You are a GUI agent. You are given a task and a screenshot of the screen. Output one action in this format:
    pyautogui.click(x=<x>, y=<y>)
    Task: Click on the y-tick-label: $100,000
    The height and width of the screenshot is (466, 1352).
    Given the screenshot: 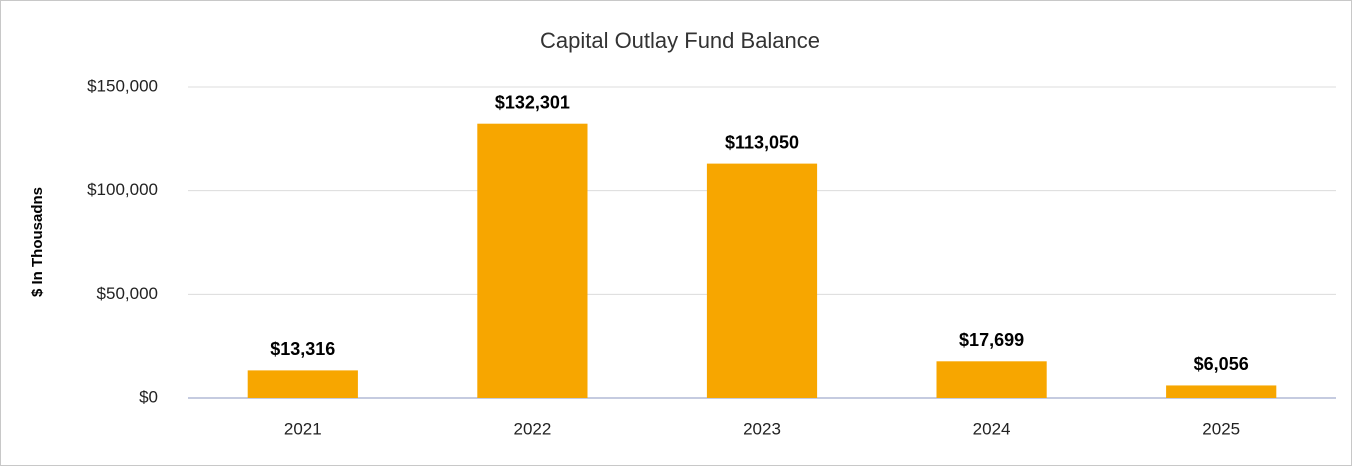 What is the action you would take?
    pyautogui.click(x=122, y=189)
    